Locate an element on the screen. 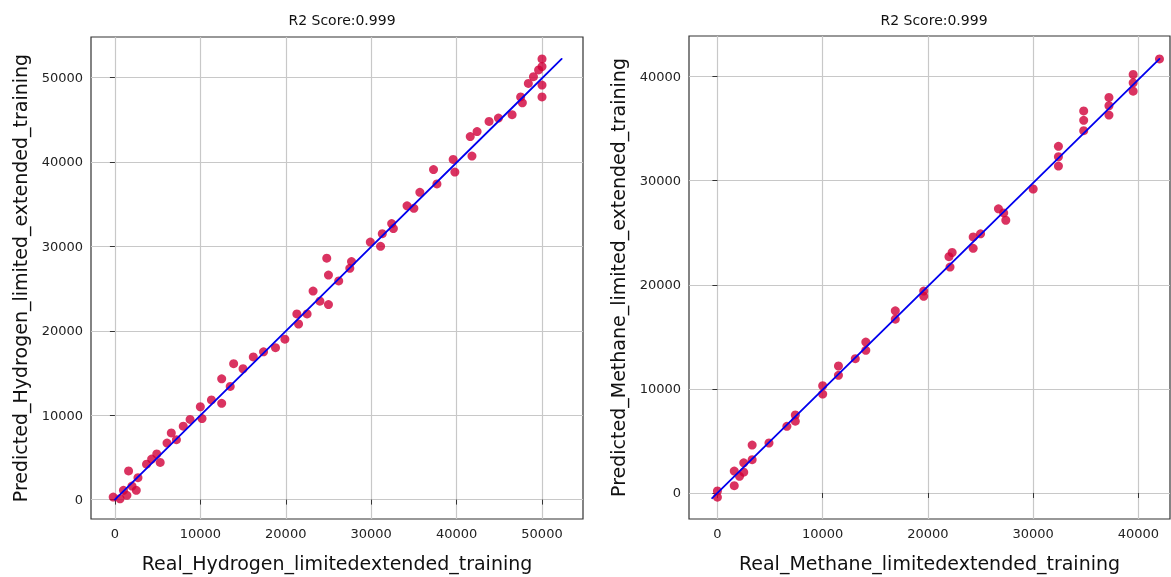  x-axis-title: Real_Hydrogen_limitedextended_training is located at coordinates (337, 563).